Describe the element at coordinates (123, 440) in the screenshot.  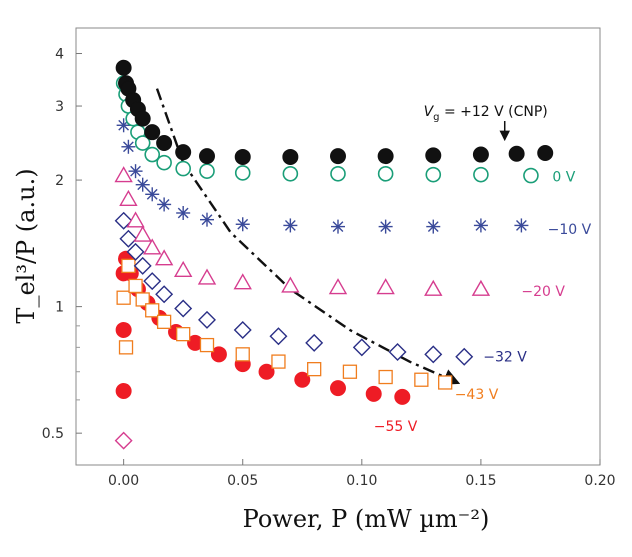
I see `extra-point` at that location.